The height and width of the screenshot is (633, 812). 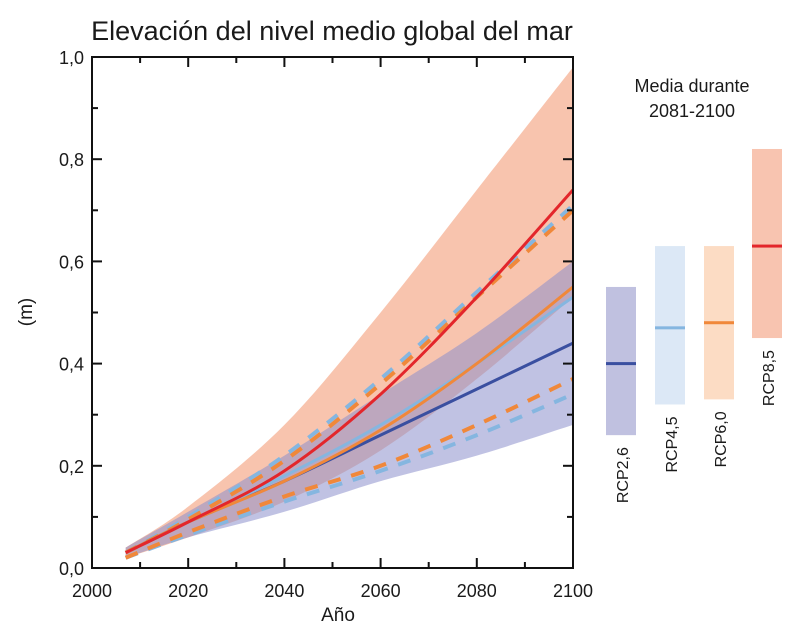 I want to click on y-tick-label: 0,0, so click(x=71, y=569).